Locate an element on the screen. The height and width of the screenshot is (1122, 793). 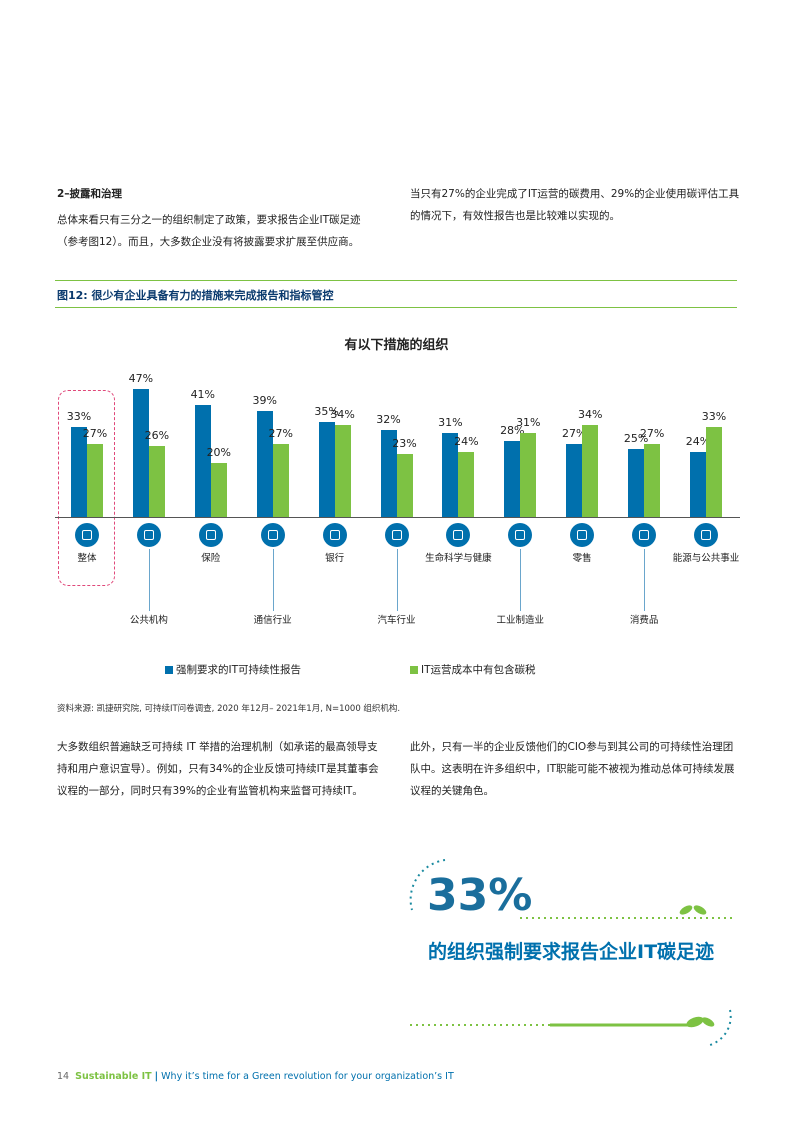
callout-decoration is located at coordinates (572, 952).